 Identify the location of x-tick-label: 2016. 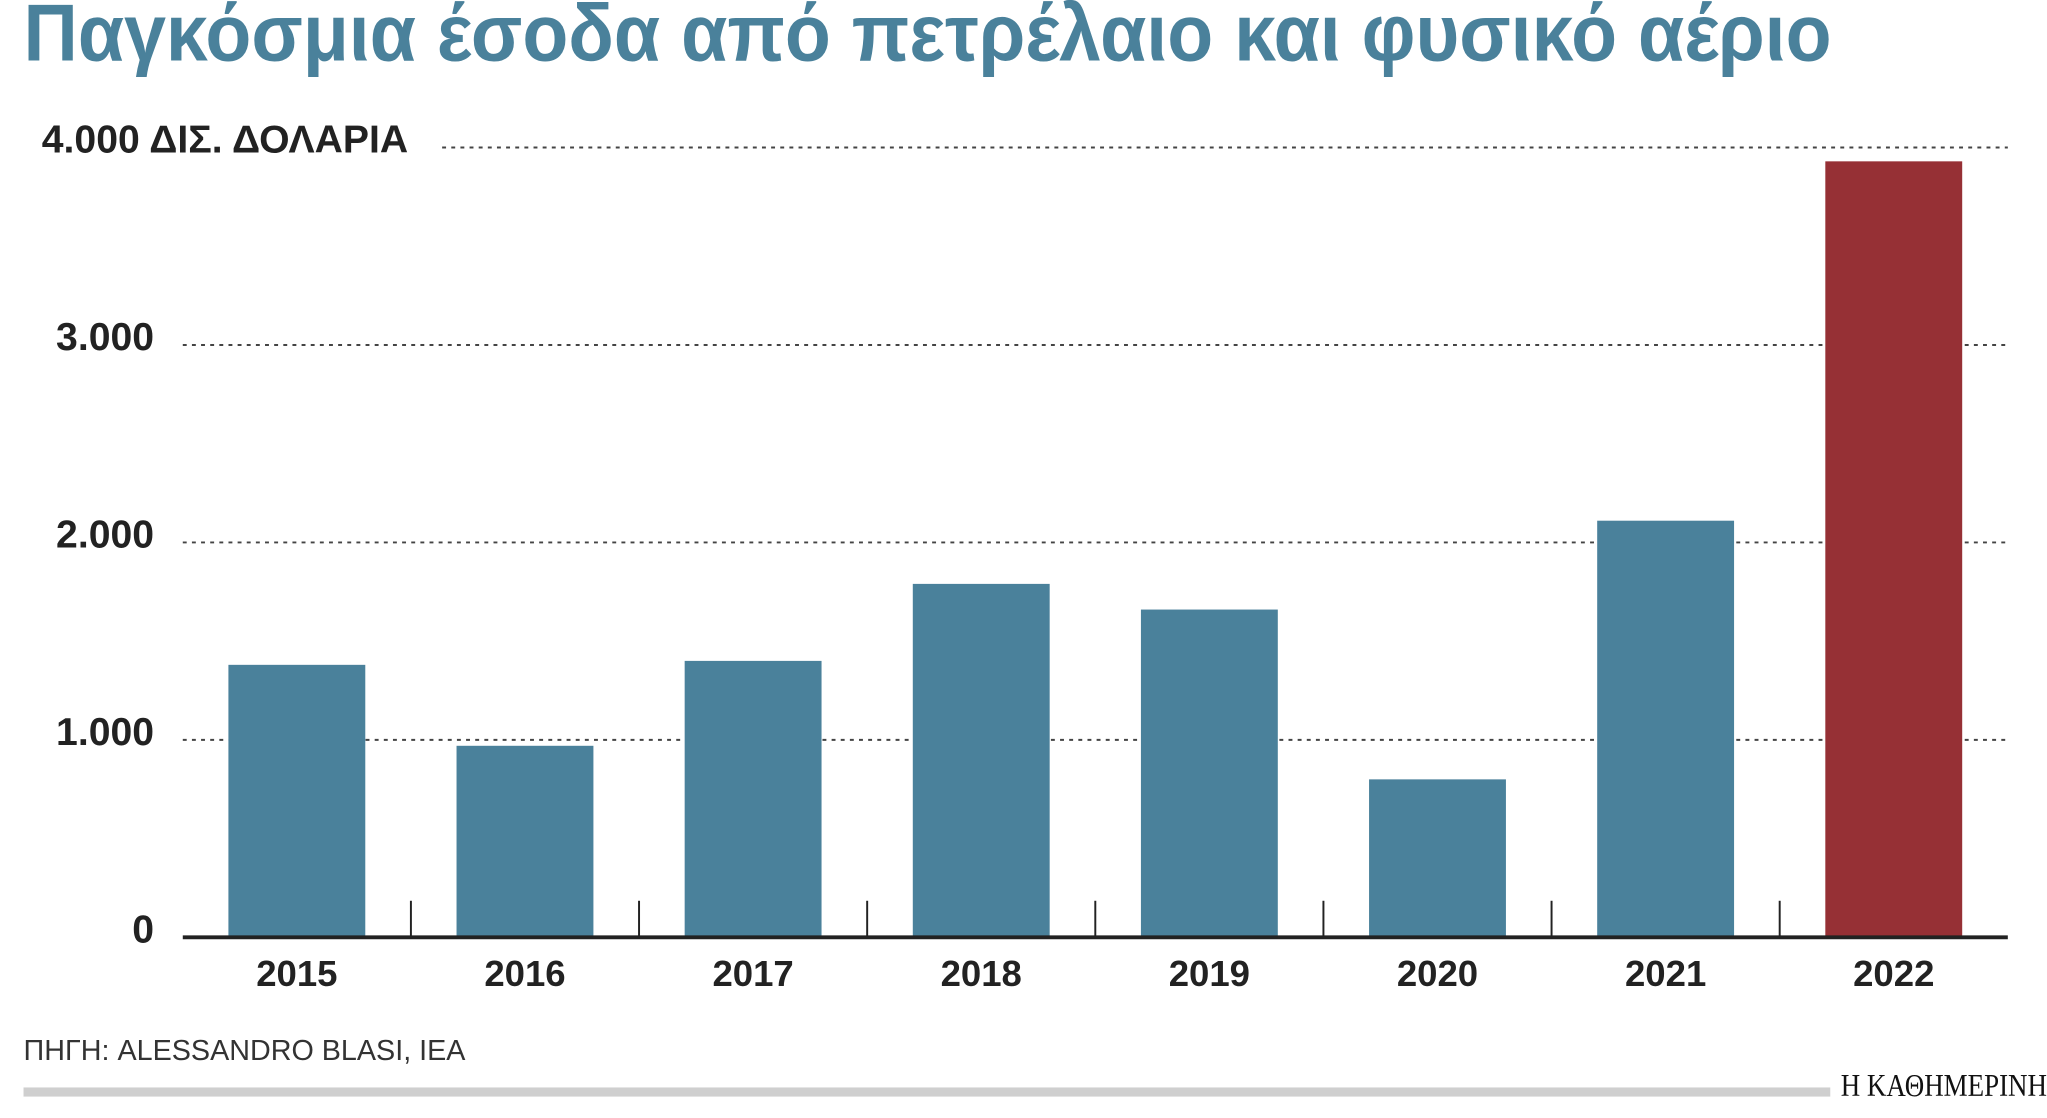
(524, 973).